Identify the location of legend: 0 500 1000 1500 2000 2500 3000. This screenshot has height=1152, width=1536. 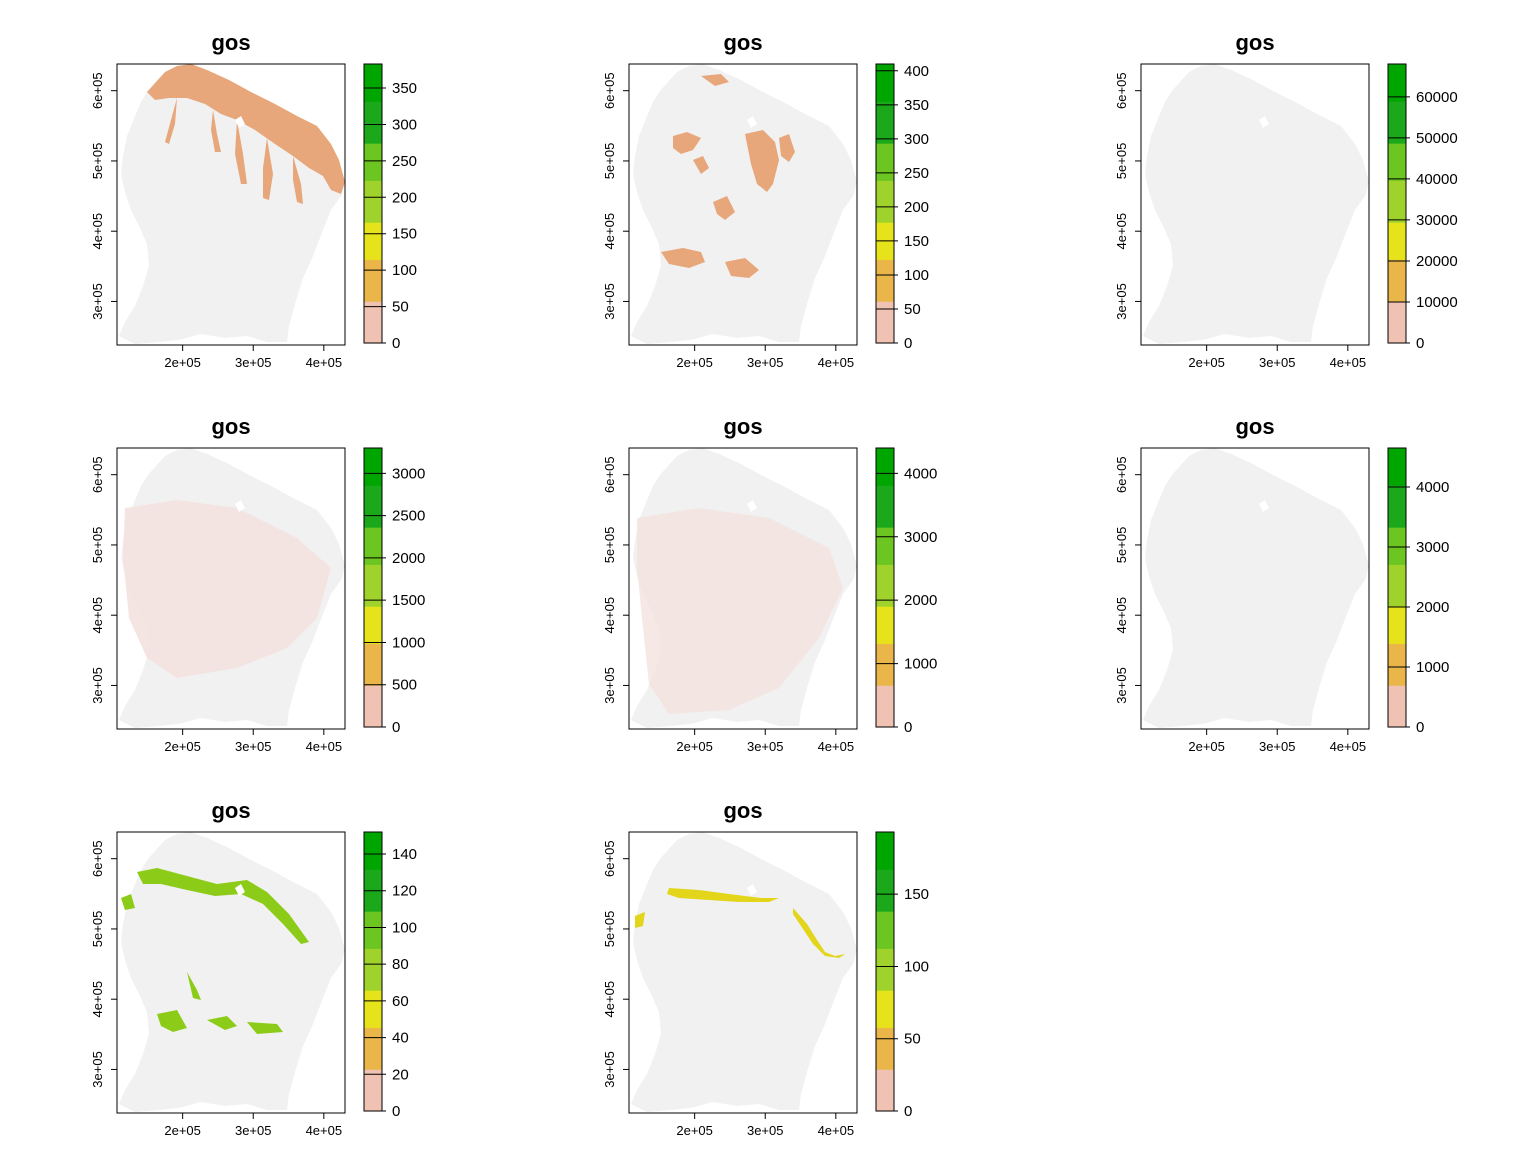
(394, 591).